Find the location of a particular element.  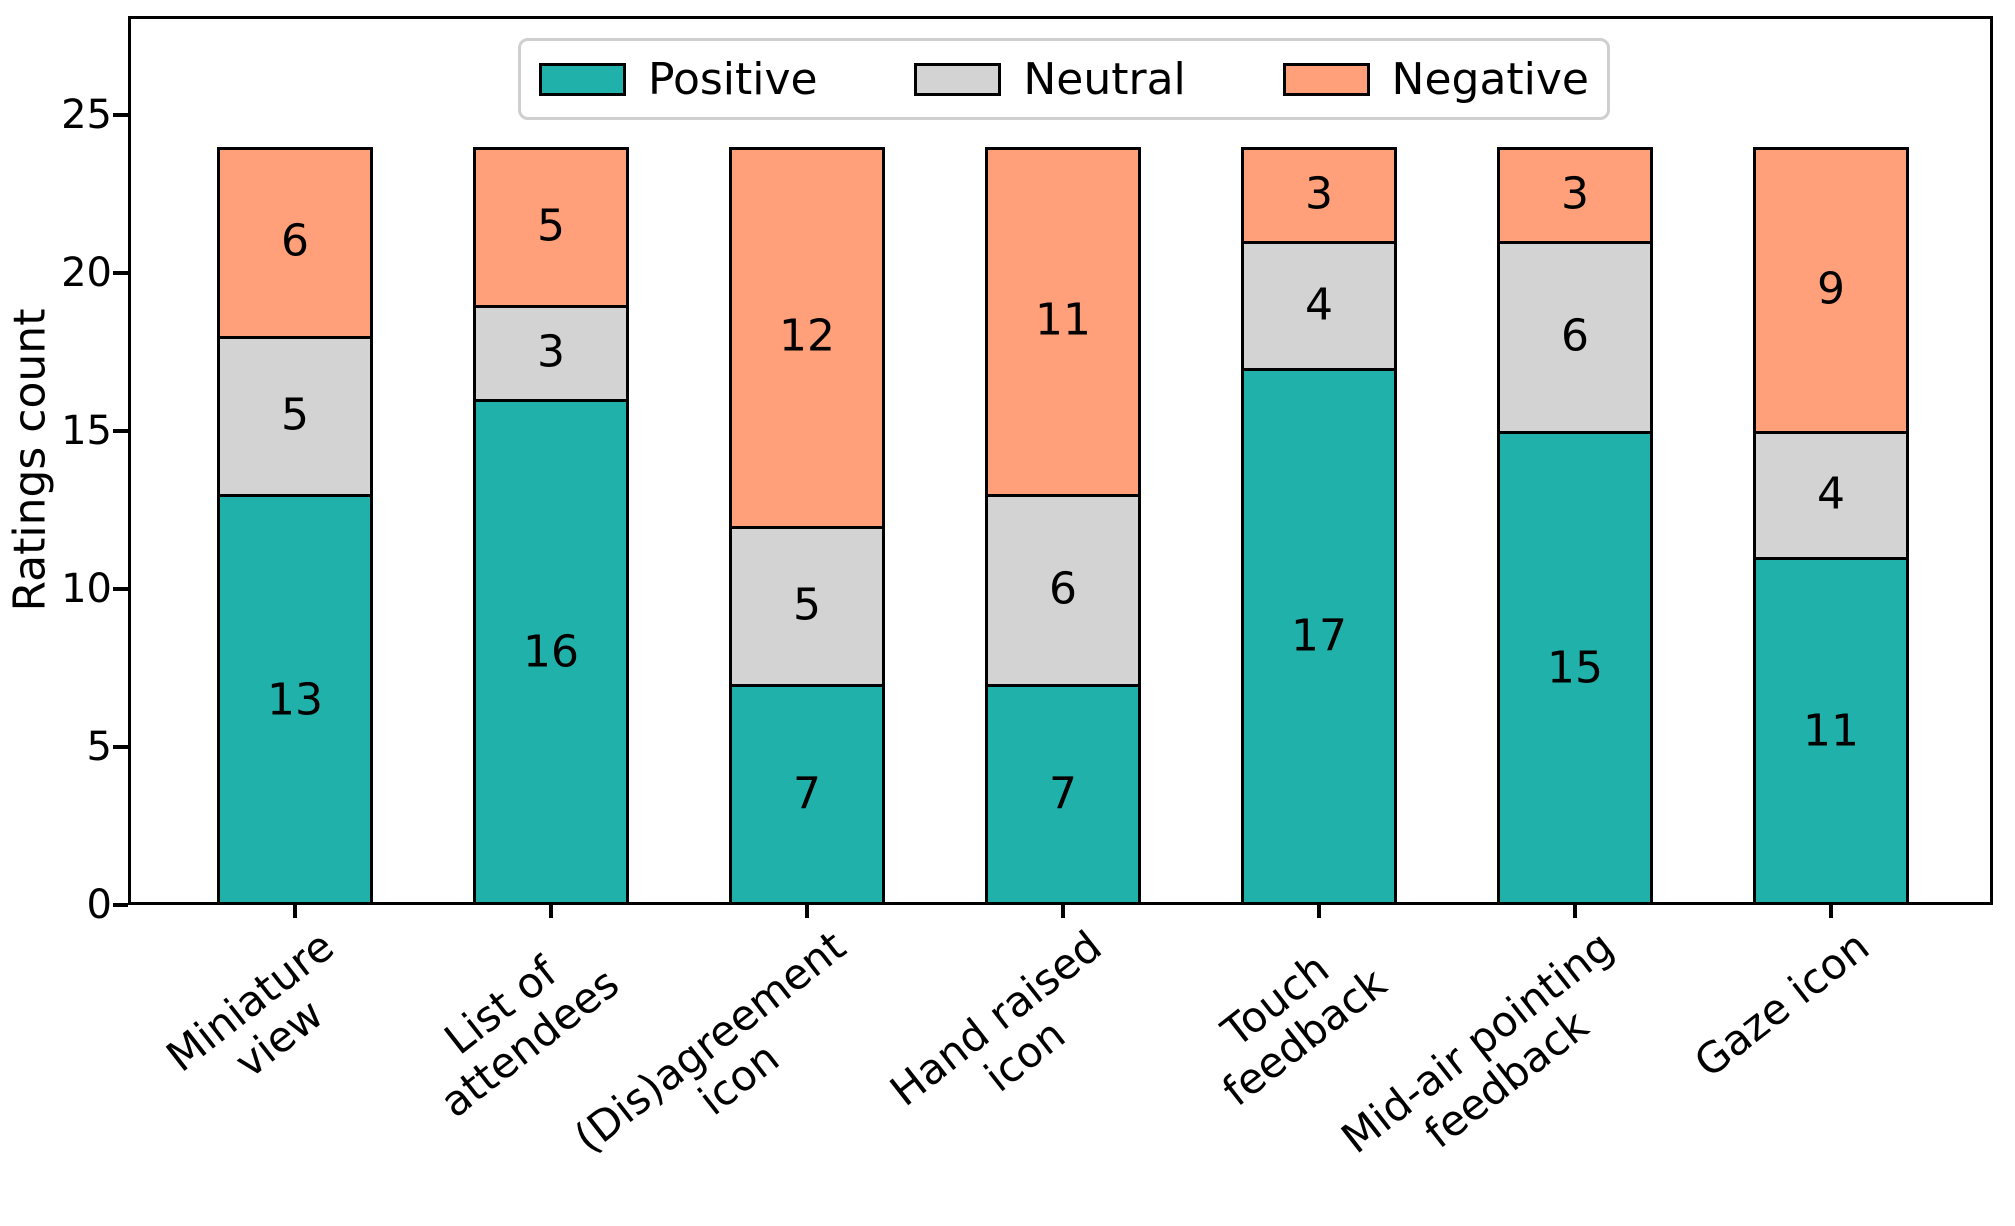

x-tick-label-3: (Dis)agreement icon is located at coordinates (710, 1042).